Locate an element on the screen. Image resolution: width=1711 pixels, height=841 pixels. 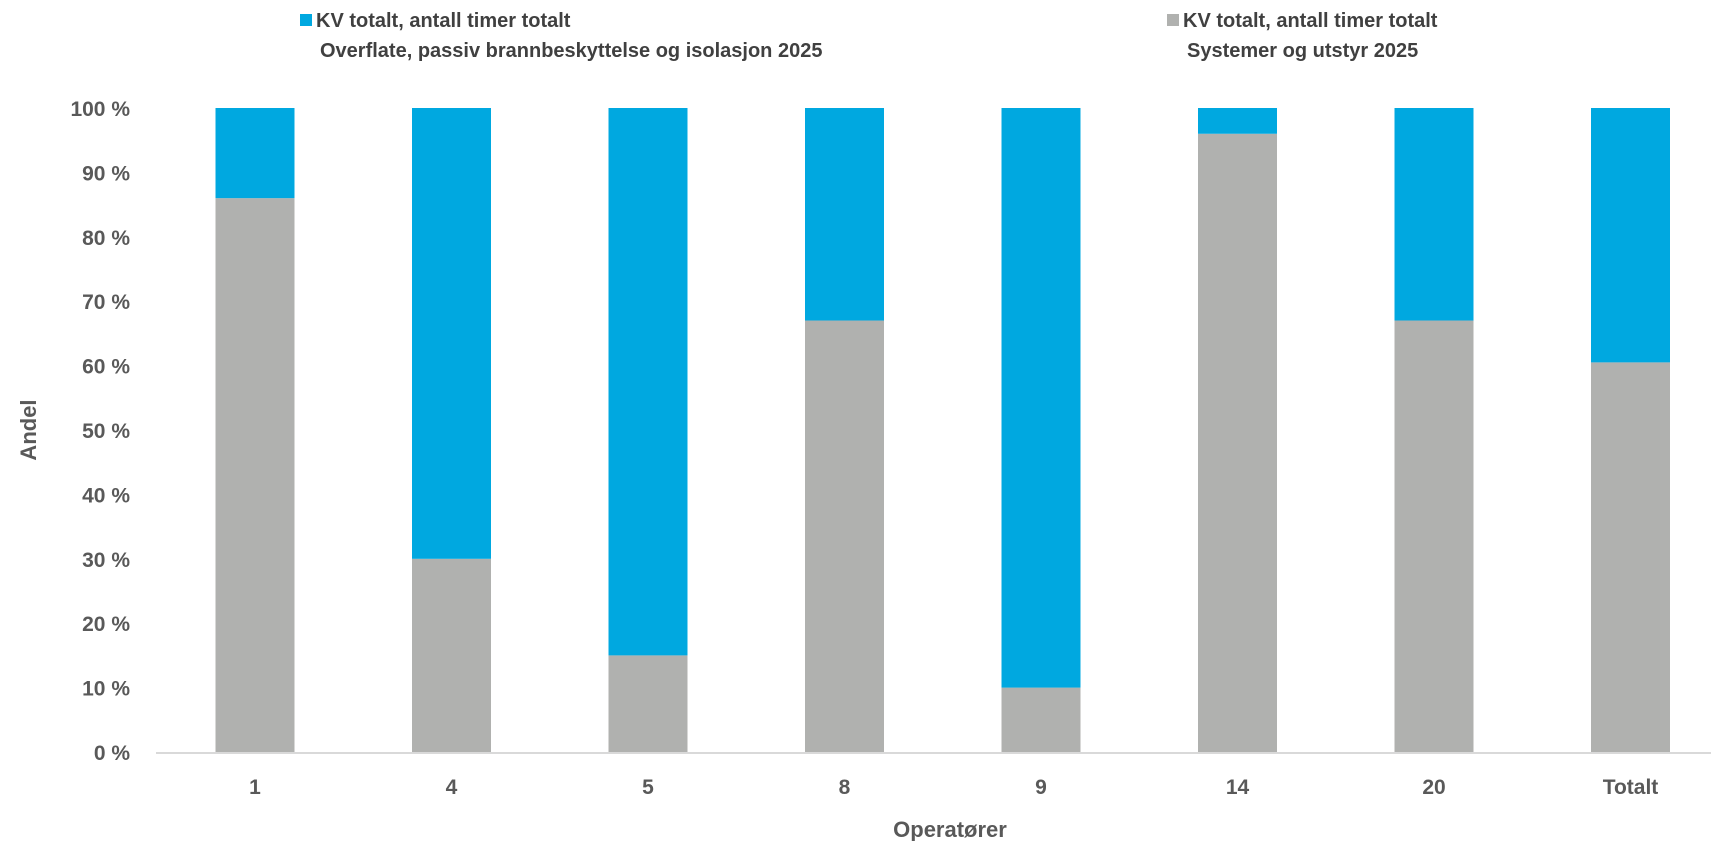
x-axis-title: Operatører is located at coordinates (950, 829).